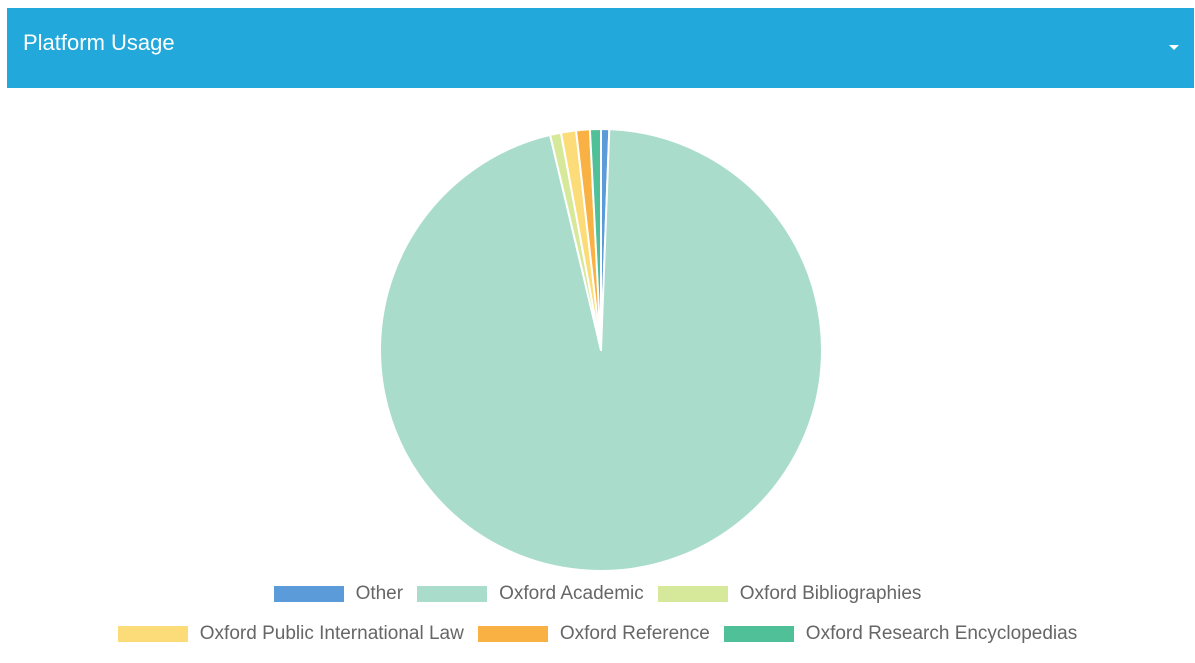 The image size is (1195, 663). I want to click on legend-label: Oxford Bibliographies, so click(830, 593).